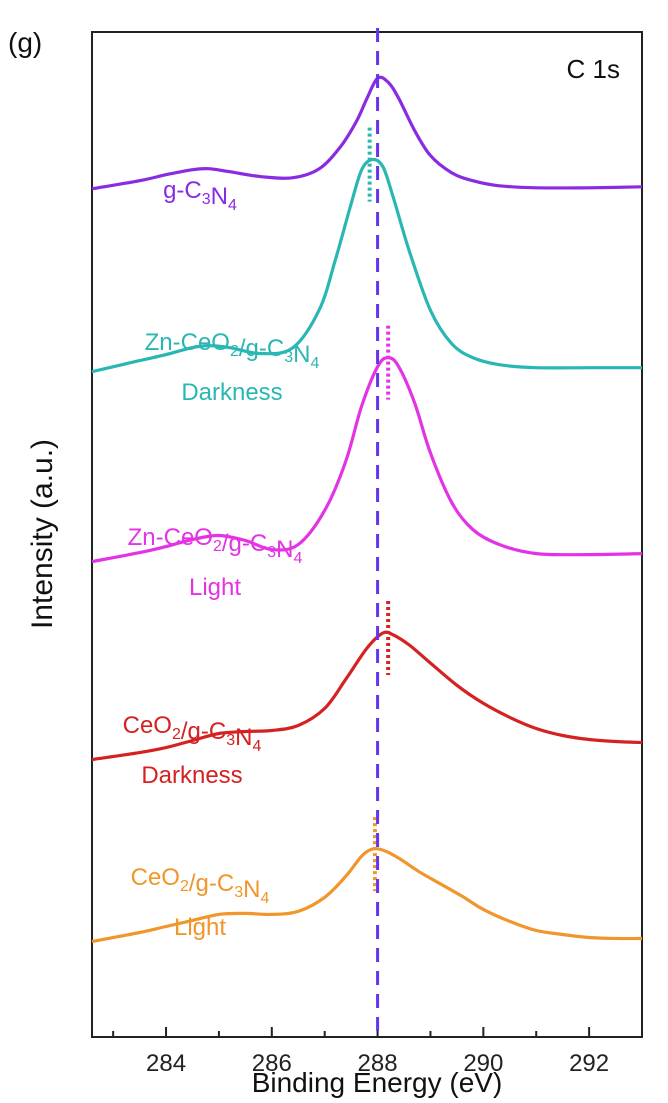  Describe the element at coordinates (589, 1063) in the screenshot. I see `x-tick-label: 292` at that location.